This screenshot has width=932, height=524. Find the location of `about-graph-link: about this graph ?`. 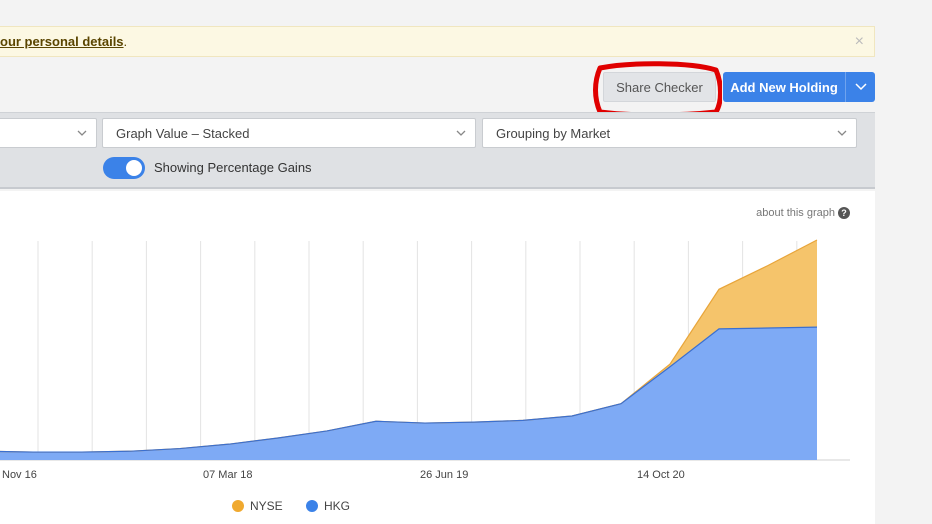

about-graph-link: about this graph ? is located at coordinates (803, 213).